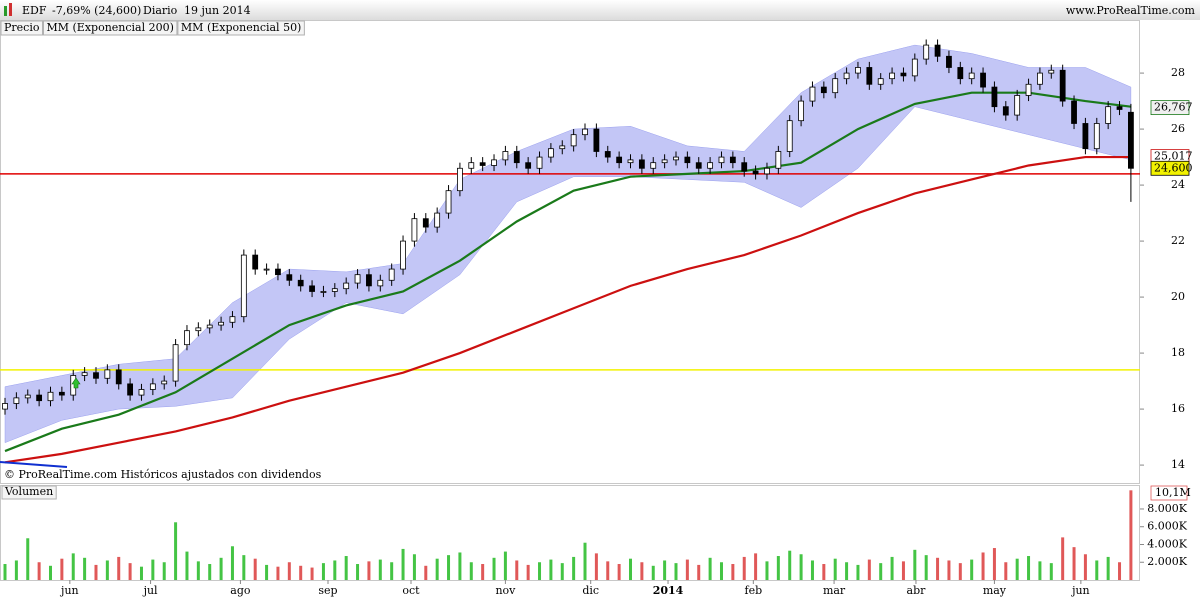  What do you see at coordinates (754, 590) in the screenshot?
I see `x-tick-label: feb` at bounding box center [754, 590].